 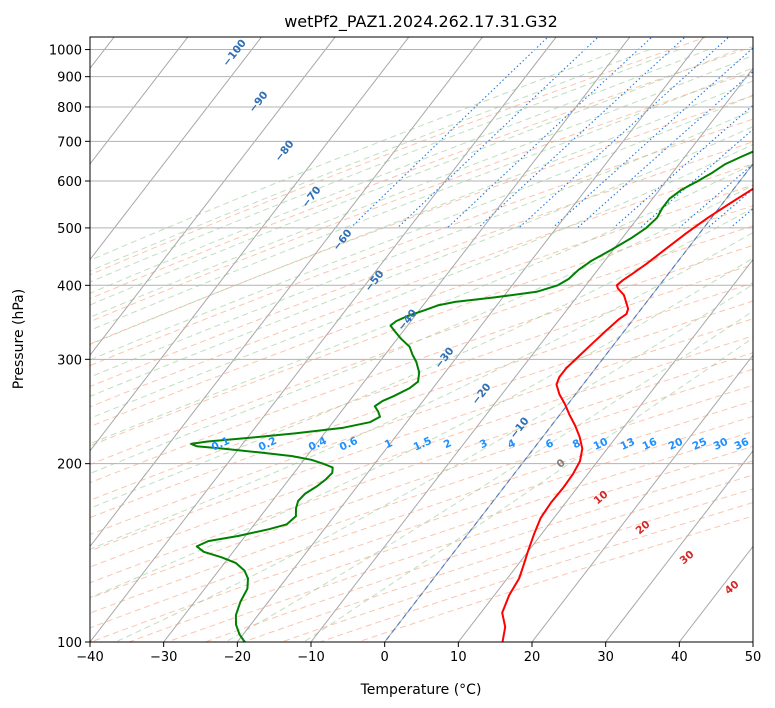 What do you see at coordinates (69, 347) in the screenshot?
I see `y-axis-ticks: 100 200 300 400 500 600 700 800 900 1000` at bounding box center [69, 347].